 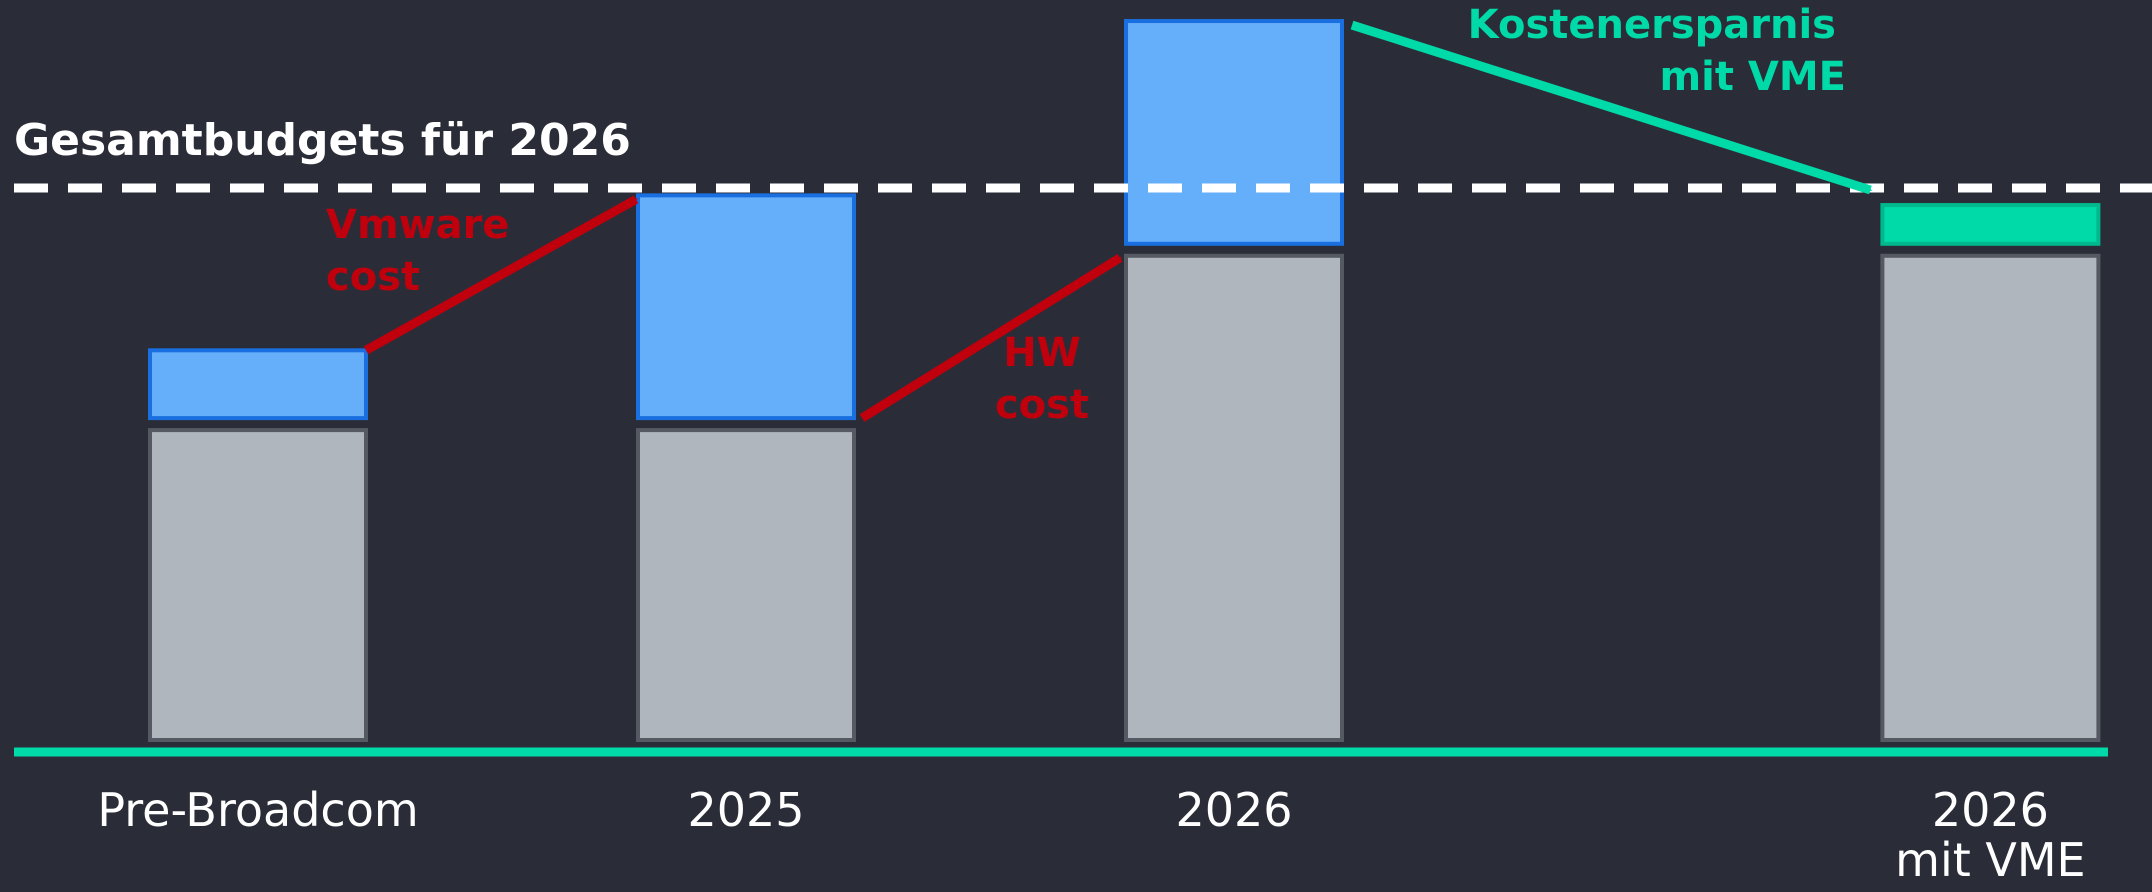 What do you see at coordinates (1042, 405) in the screenshot?
I see `annotation-1-line-1: cost` at bounding box center [1042, 405].